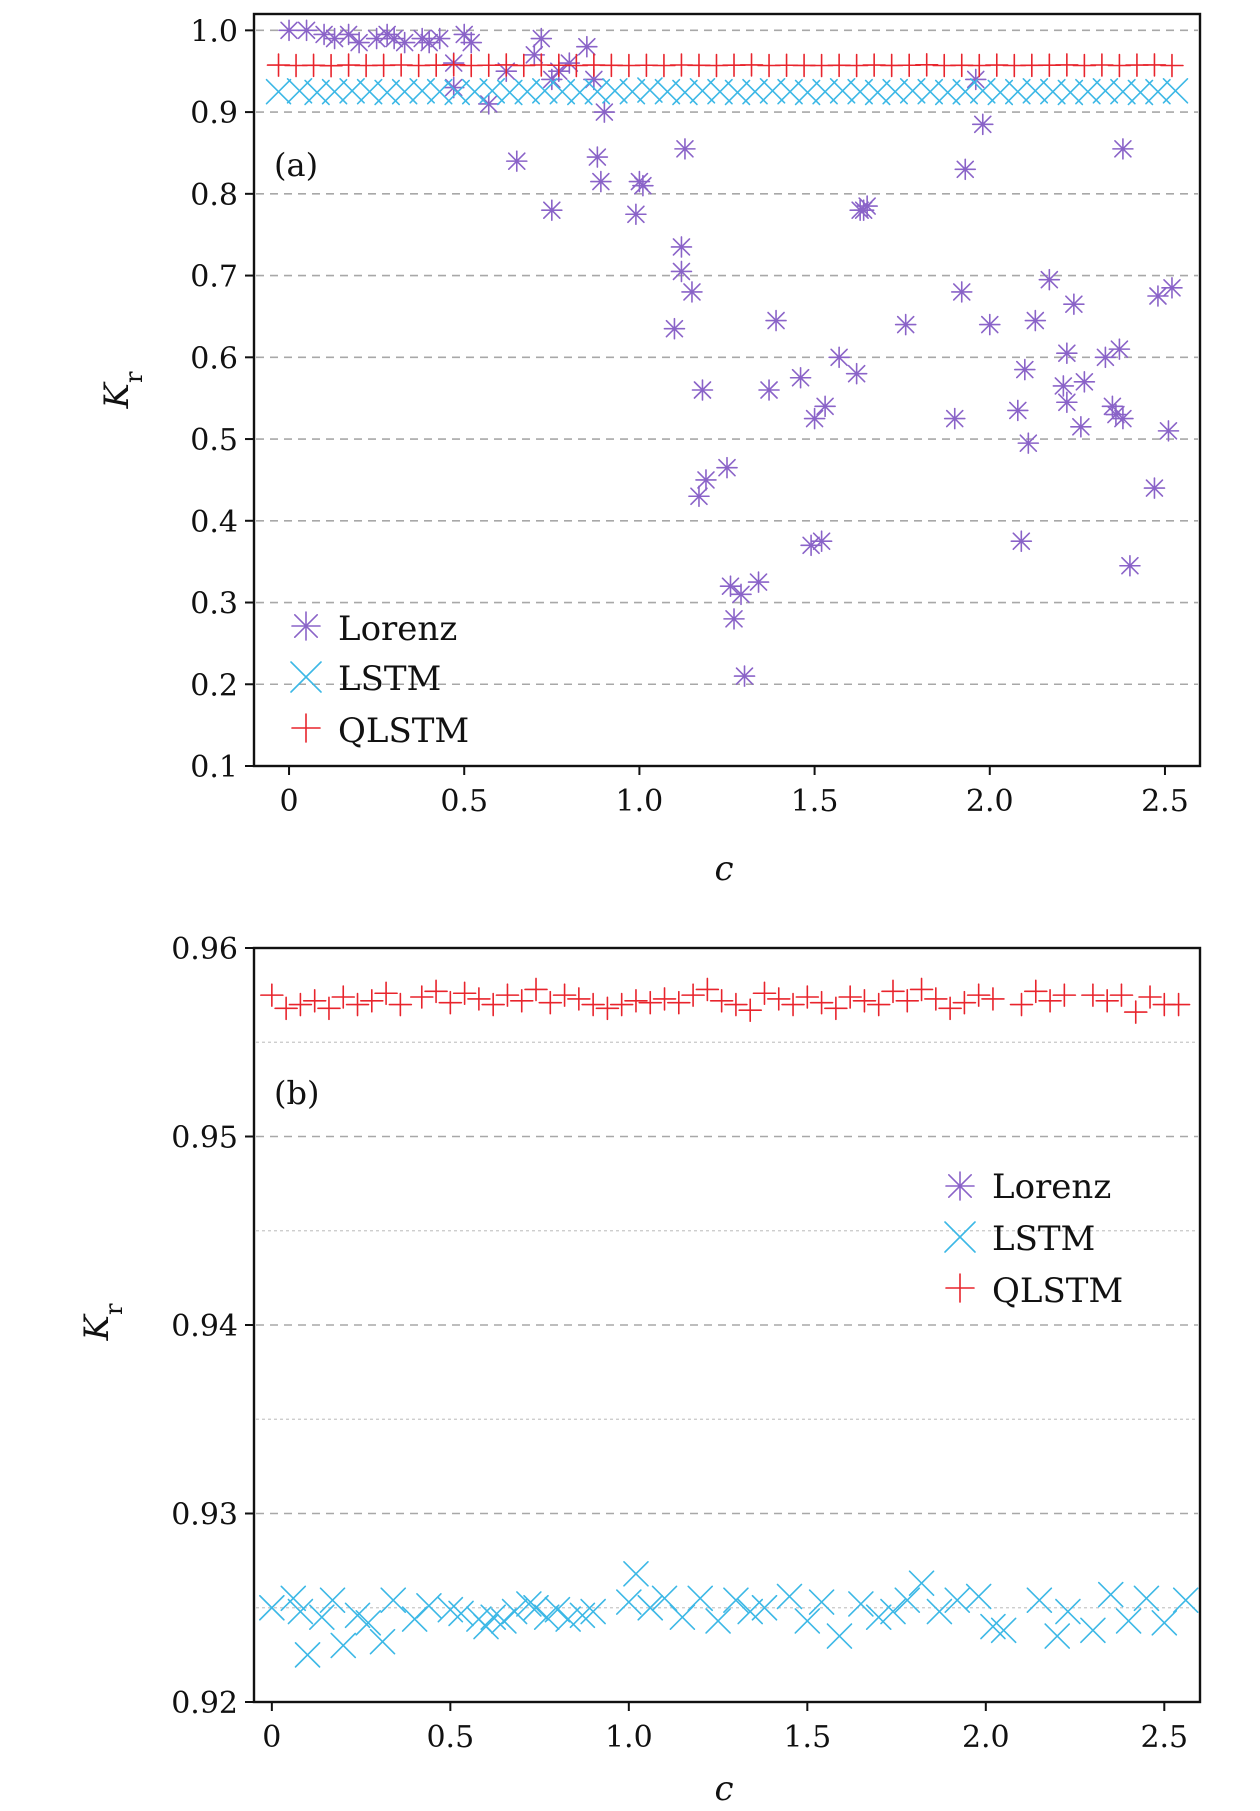 The width and height of the screenshot is (1260, 1811). What do you see at coordinates (296, 1093) in the screenshot?
I see `panel-b-label: (b)` at bounding box center [296, 1093].